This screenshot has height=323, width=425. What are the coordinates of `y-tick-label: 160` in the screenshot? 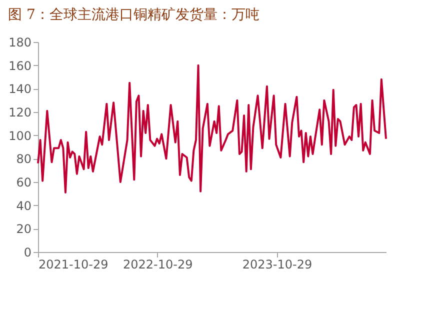 It's located at (20, 65).